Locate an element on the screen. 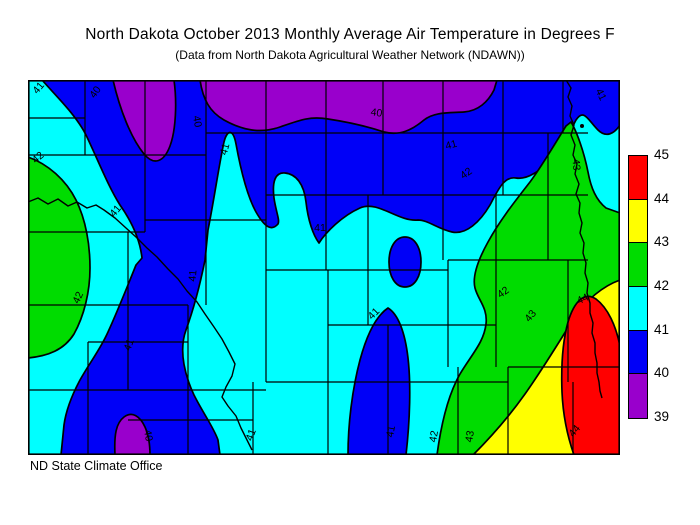 The image size is (700, 525). legend-tick-label: 41 is located at coordinates (662, 329).